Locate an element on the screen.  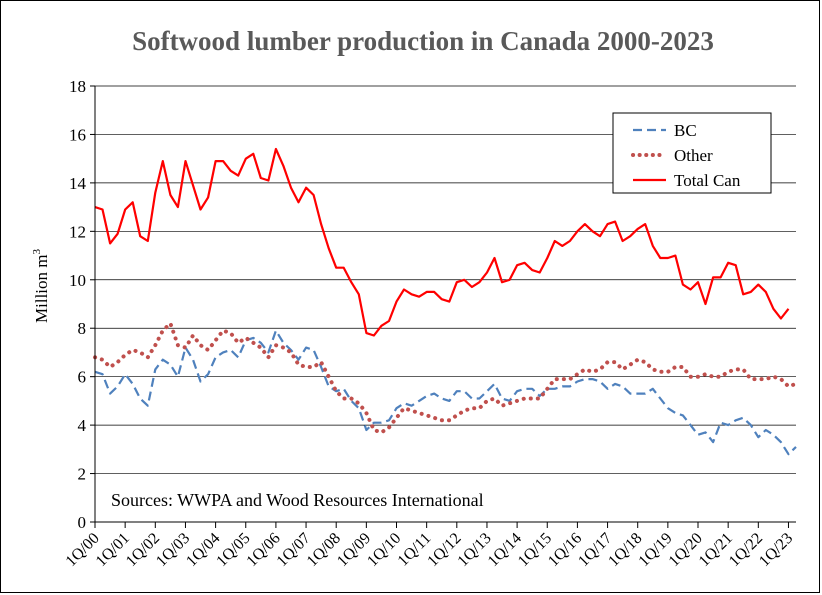
x-tick-label: 1Q/04 is located at coordinates (203, 550).